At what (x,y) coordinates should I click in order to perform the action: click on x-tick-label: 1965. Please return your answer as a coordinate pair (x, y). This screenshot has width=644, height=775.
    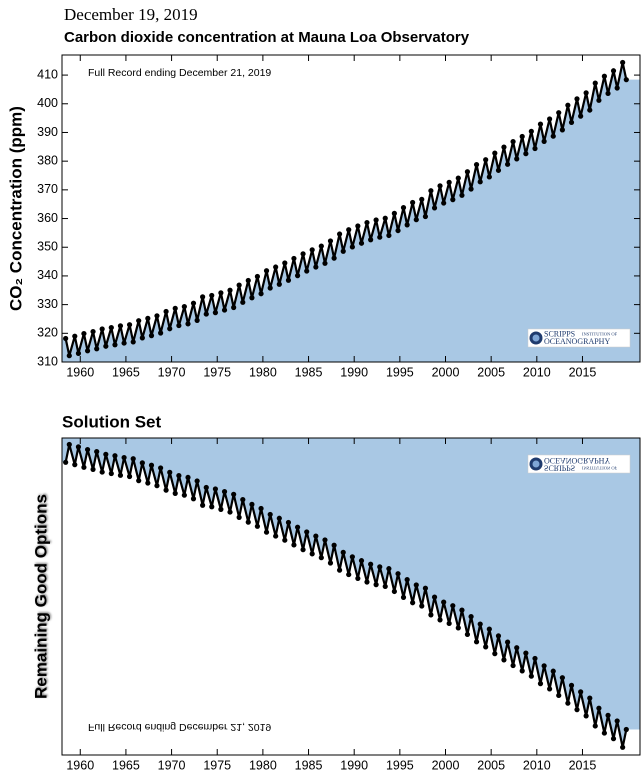
    Looking at the image, I should click on (126, 765).